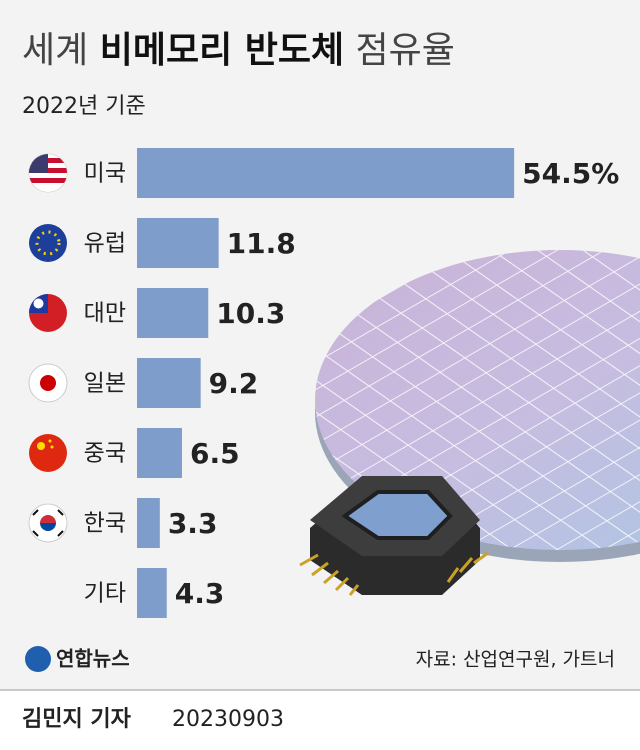 This screenshot has height=750, width=640. I want to click on title-part: 세계, so click(55, 50).